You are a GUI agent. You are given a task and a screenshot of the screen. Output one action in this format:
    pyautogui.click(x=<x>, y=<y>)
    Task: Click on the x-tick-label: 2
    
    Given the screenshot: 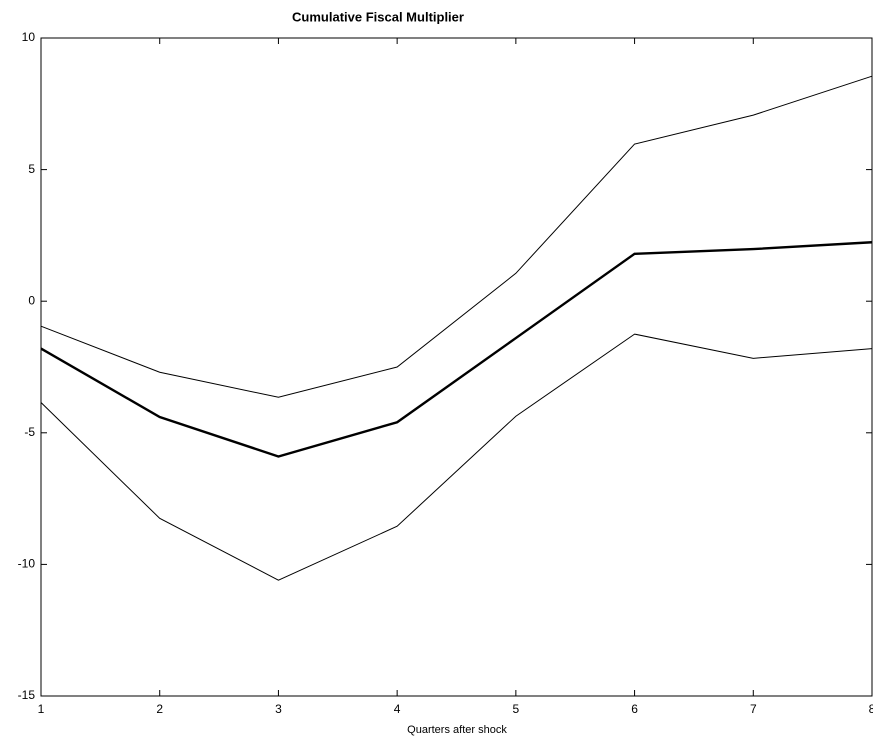 What is the action you would take?
    pyautogui.click(x=159, y=709)
    